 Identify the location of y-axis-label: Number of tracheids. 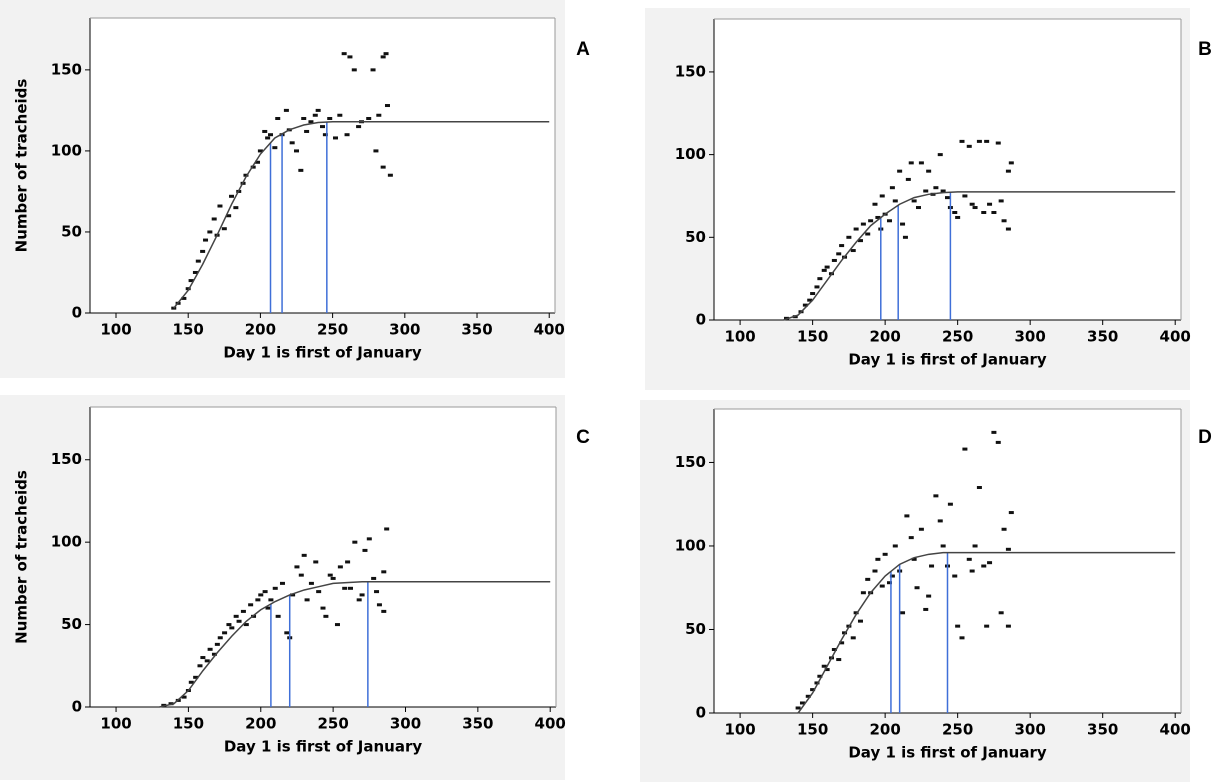
(22, 557).